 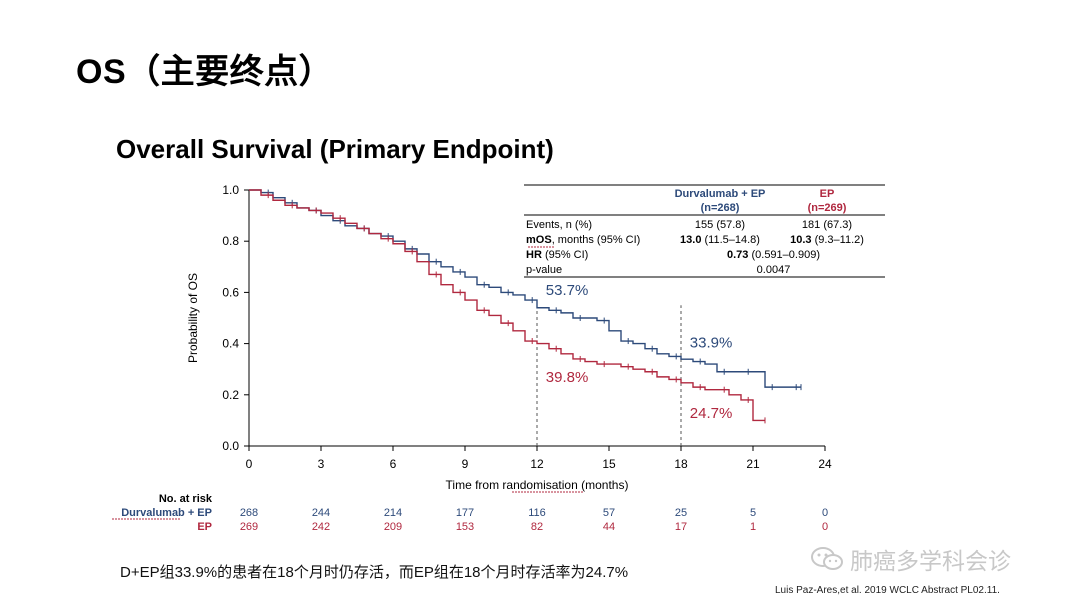 I want to click on at-risk-value: 17, so click(x=681, y=527).